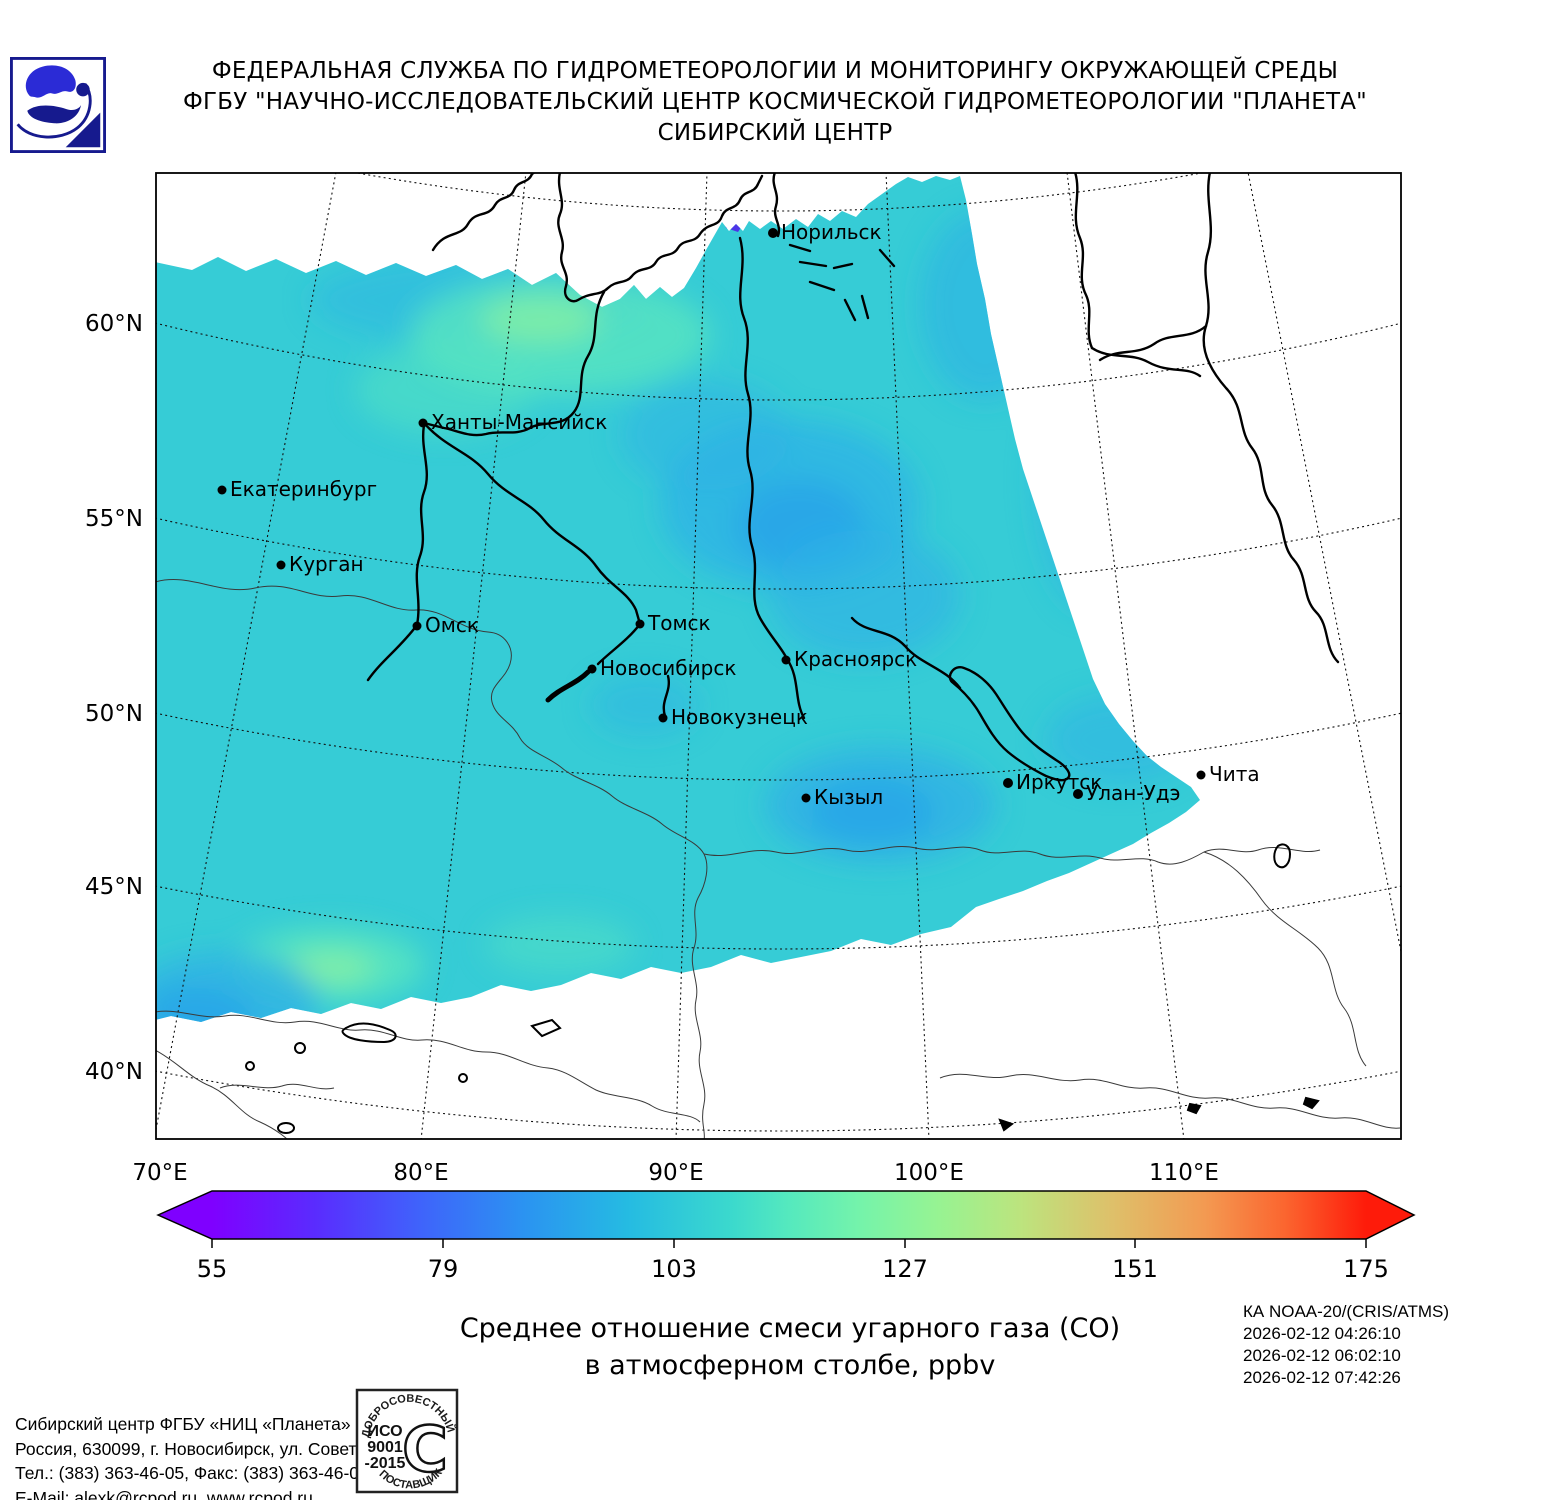 The width and height of the screenshot is (1550, 1500). I want to click on satellite-platform: КА NOAA-20/(CRIS/ATMS), so click(1346, 1311).